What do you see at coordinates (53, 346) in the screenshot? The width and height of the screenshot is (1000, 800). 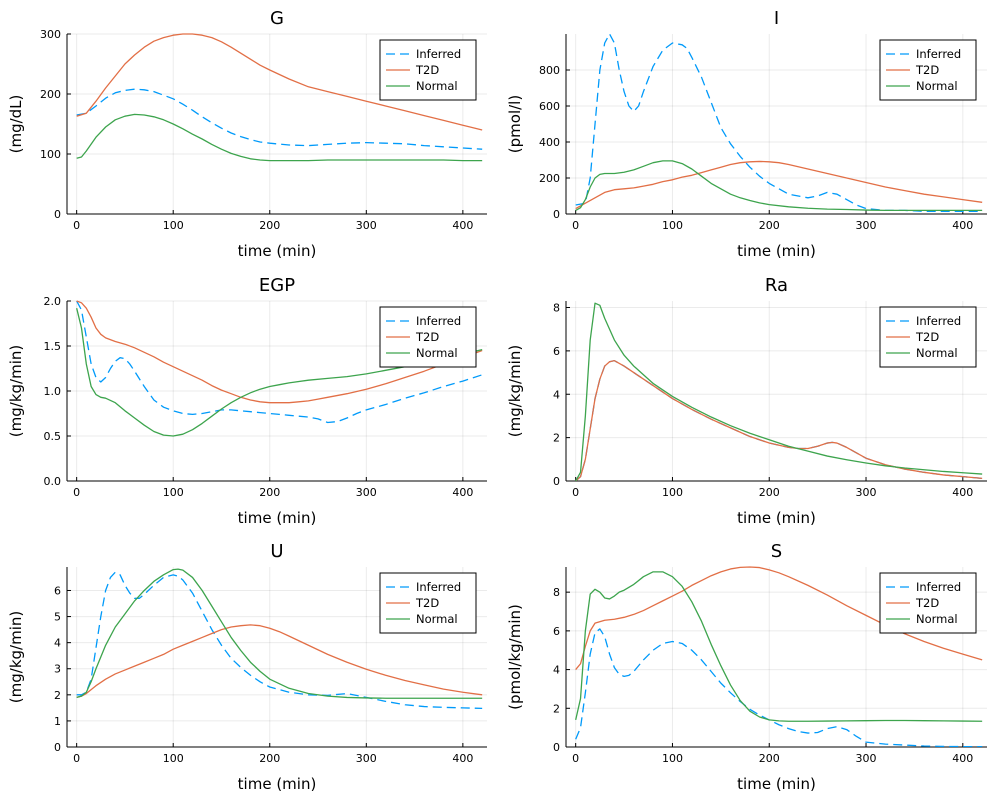 I see `y-tick-label: 1.5` at bounding box center [53, 346].